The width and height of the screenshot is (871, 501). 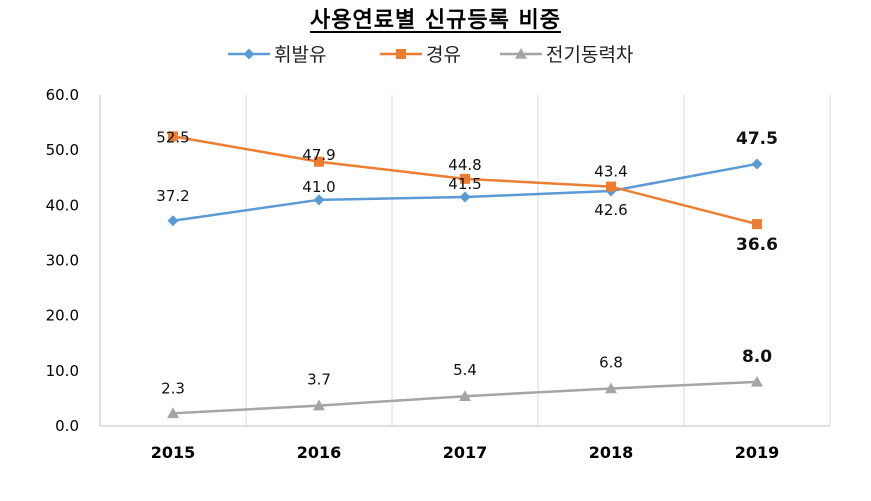 I want to click on data-label: 52.5, so click(x=172, y=137).